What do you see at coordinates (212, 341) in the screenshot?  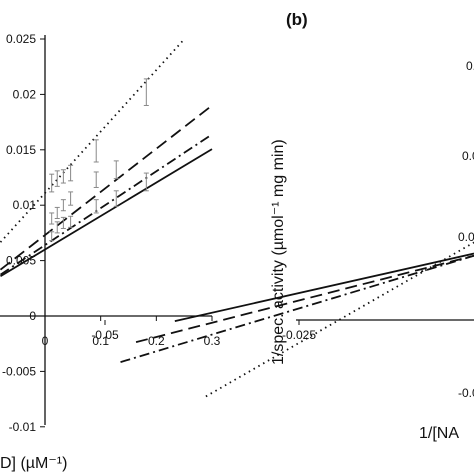 I see `panel-a-x-tick-label: 0.3` at bounding box center [212, 341].